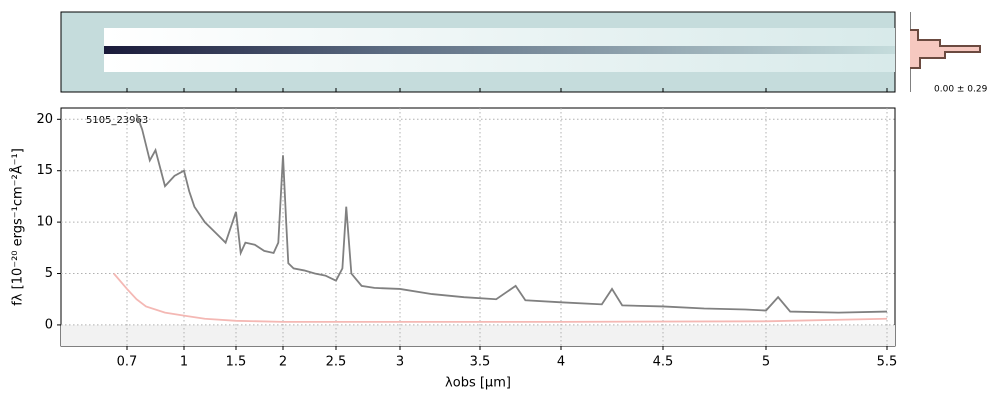  I want to click on x-tick-label: 4, so click(561, 362).